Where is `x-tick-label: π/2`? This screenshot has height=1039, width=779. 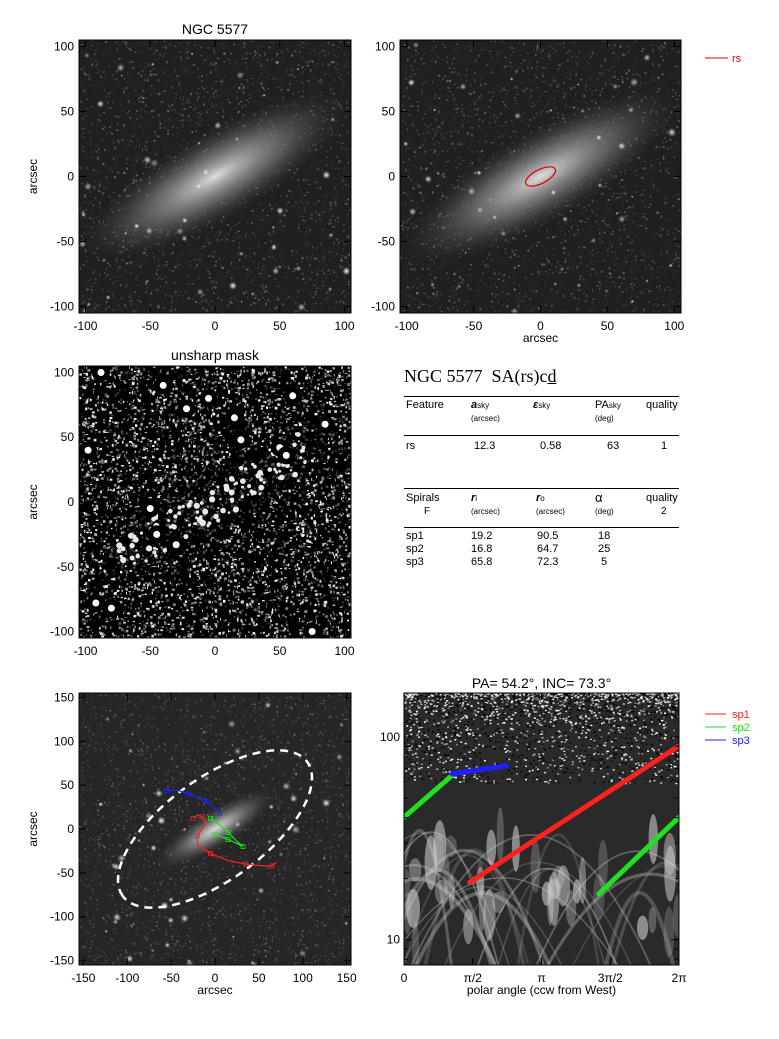
x-tick-label: π/2 is located at coordinates (473, 978).